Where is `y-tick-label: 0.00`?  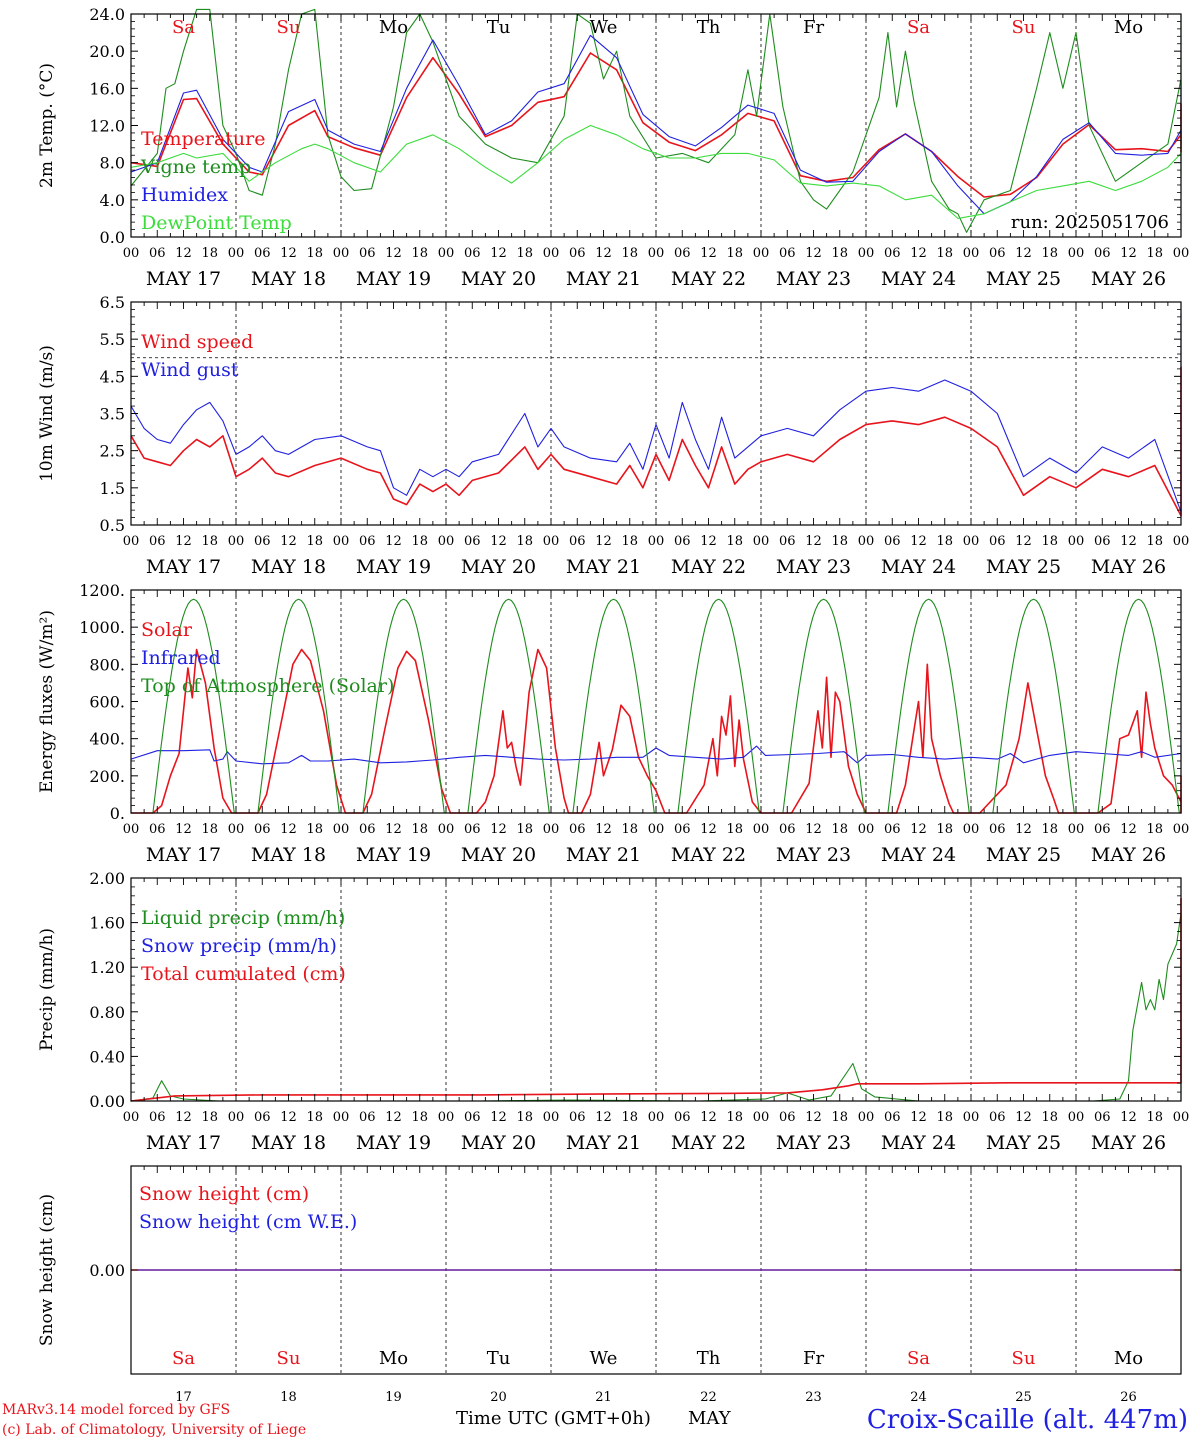 y-tick-label: 0.00 is located at coordinates (107, 1101).